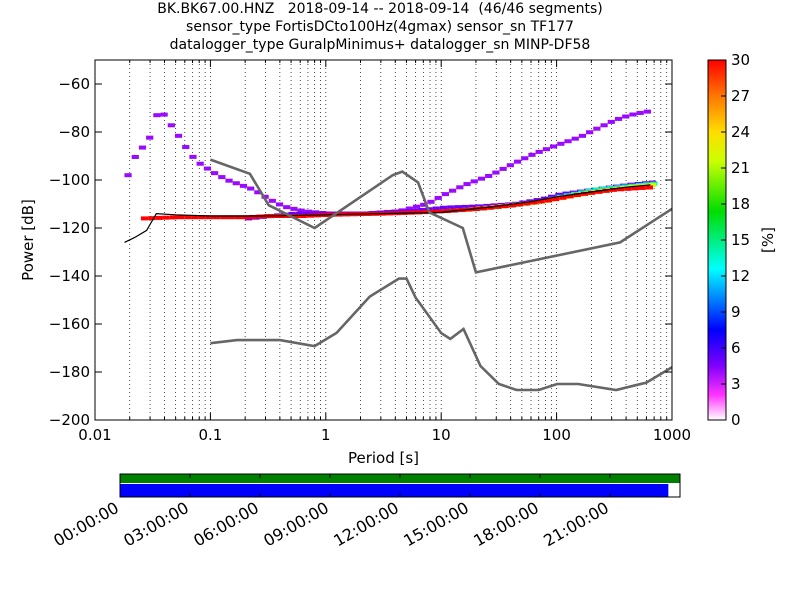  Describe the element at coordinates (440, 216) in the screenshot. I see `high-noise-model-line` at that location.